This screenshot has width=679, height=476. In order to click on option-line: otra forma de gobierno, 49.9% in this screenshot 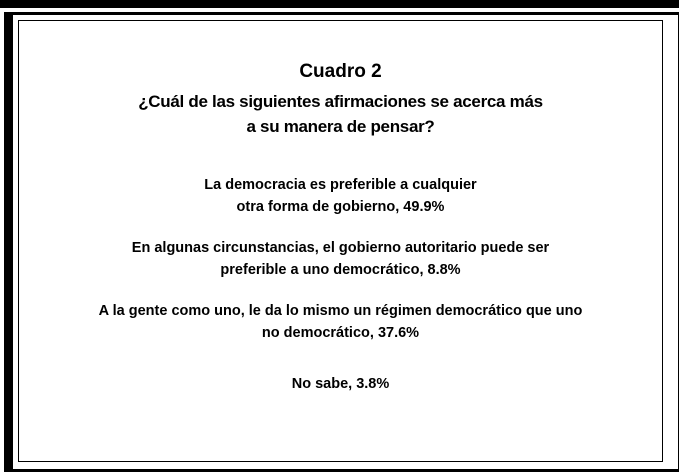, I will do `click(340, 207)`.